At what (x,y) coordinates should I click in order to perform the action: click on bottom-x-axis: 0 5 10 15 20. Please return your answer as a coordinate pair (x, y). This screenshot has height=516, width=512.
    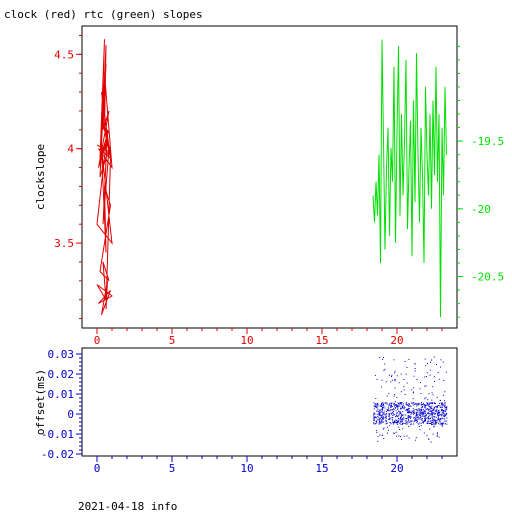
    Looking at the image, I should click on (268, 465).